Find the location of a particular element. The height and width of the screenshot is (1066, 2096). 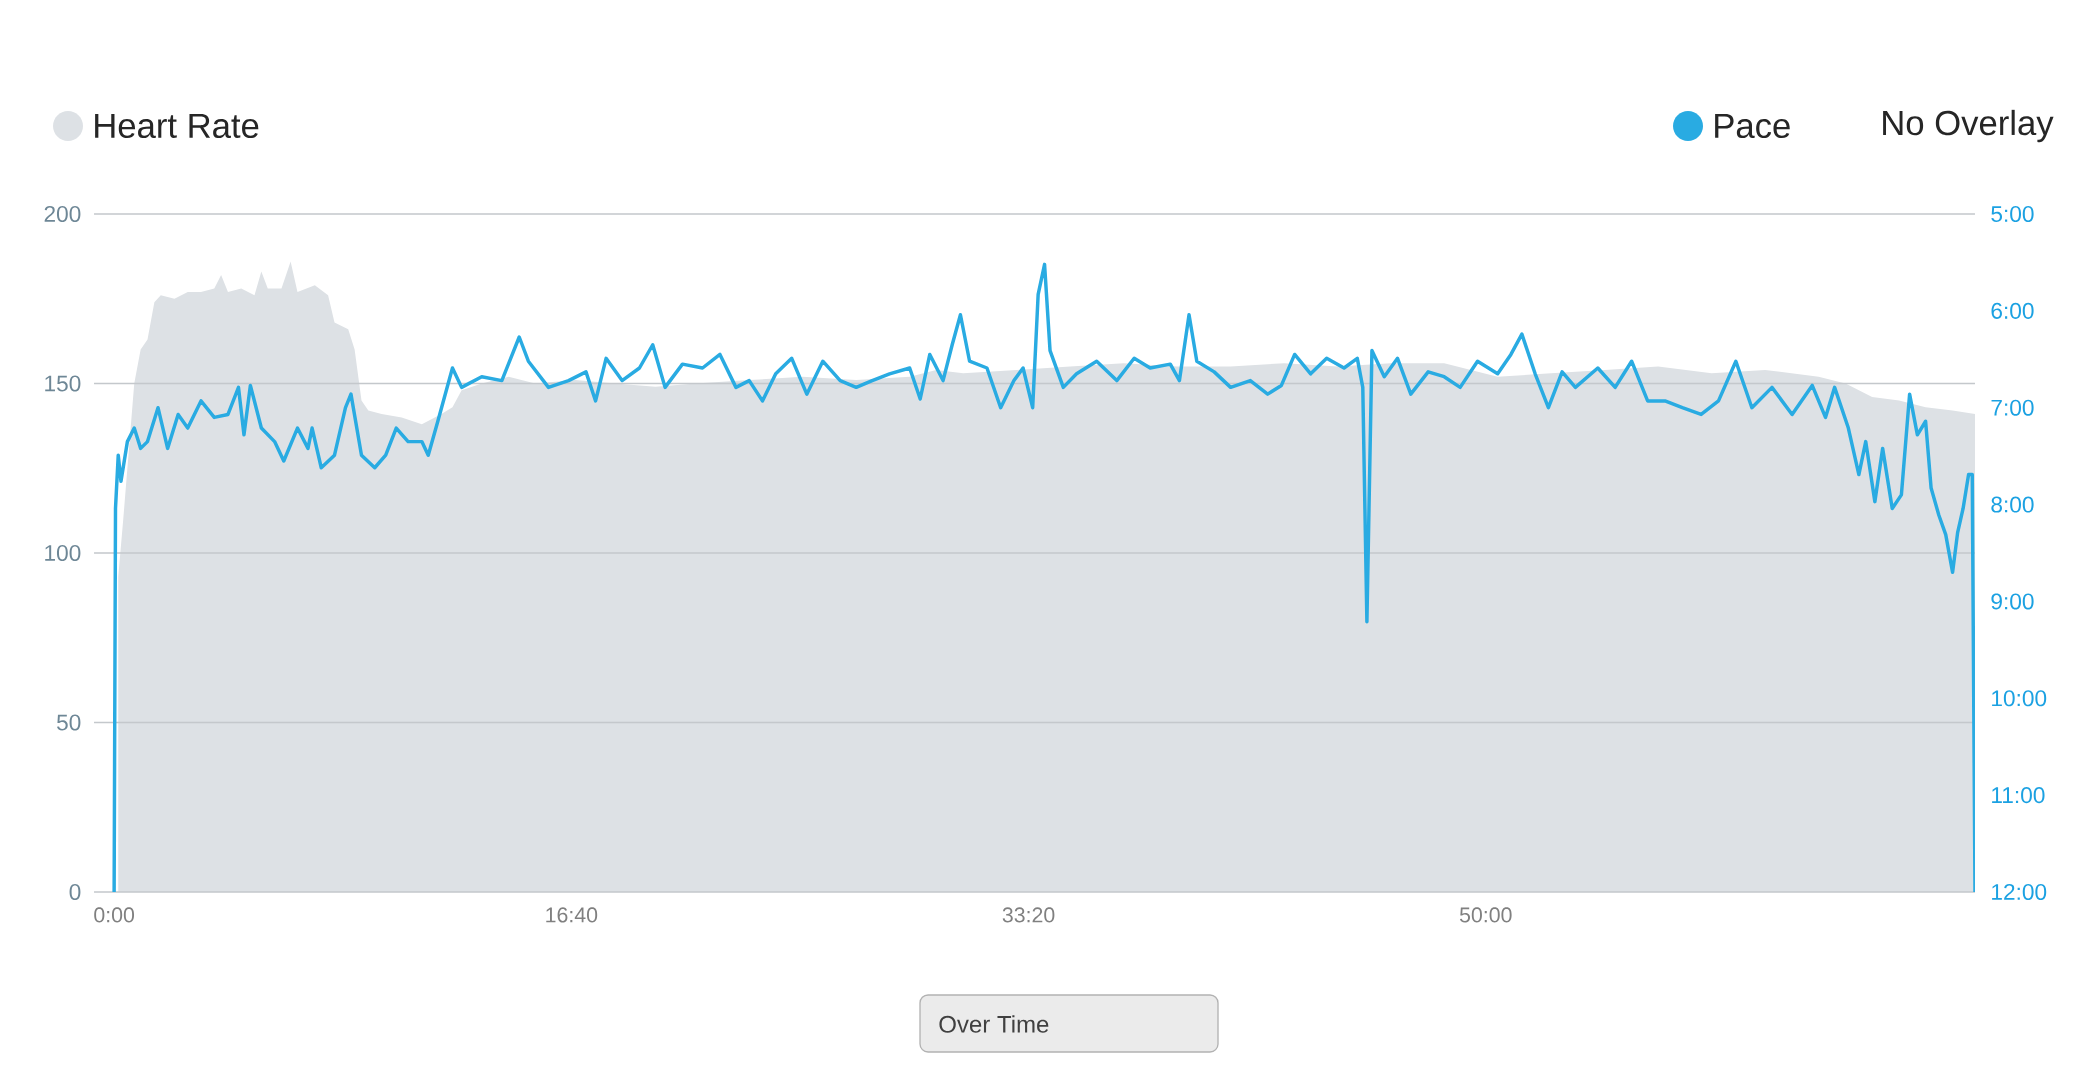

y2-tick-label: 8:00 is located at coordinates (2012, 504).